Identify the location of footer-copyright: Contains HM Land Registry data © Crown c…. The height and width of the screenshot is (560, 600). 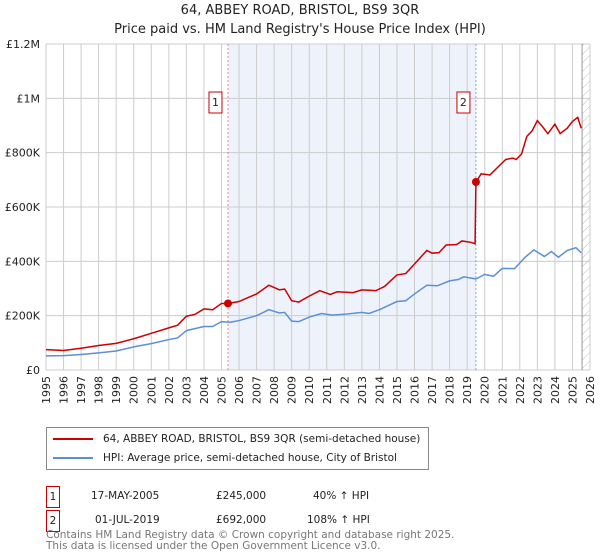
(250, 535).